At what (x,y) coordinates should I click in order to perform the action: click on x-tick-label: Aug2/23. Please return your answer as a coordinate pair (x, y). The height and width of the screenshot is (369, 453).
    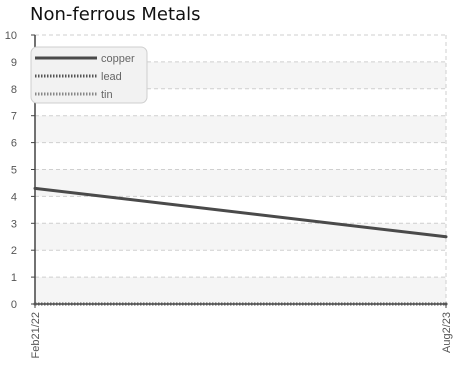
    Looking at the image, I should click on (447, 332).